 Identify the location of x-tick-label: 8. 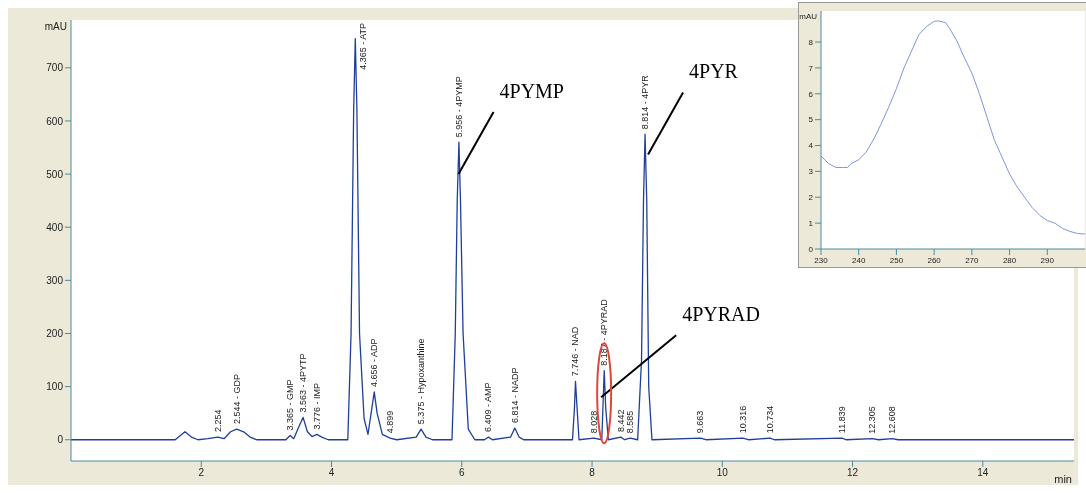
(592, 473).